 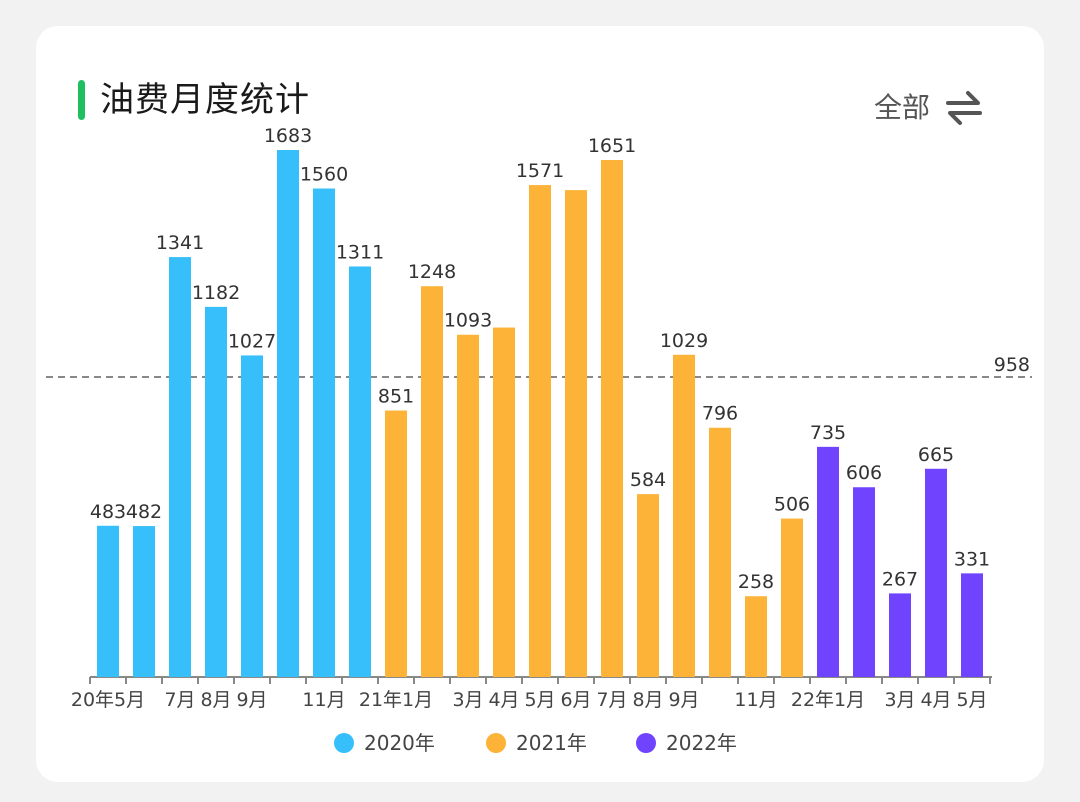 I want to click on data-label: 851, so click(x=396, y=397).